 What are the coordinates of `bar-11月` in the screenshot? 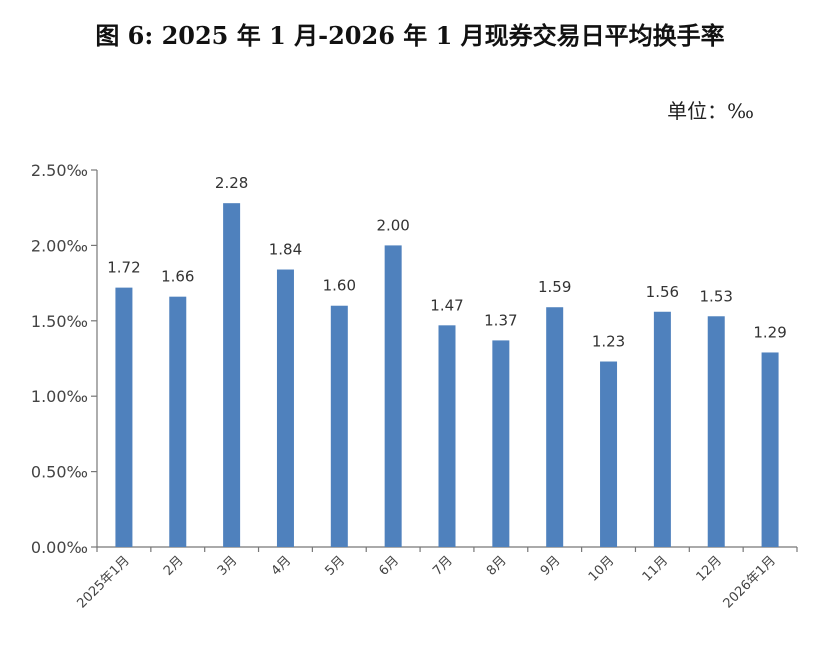 It's located at (662, 429).